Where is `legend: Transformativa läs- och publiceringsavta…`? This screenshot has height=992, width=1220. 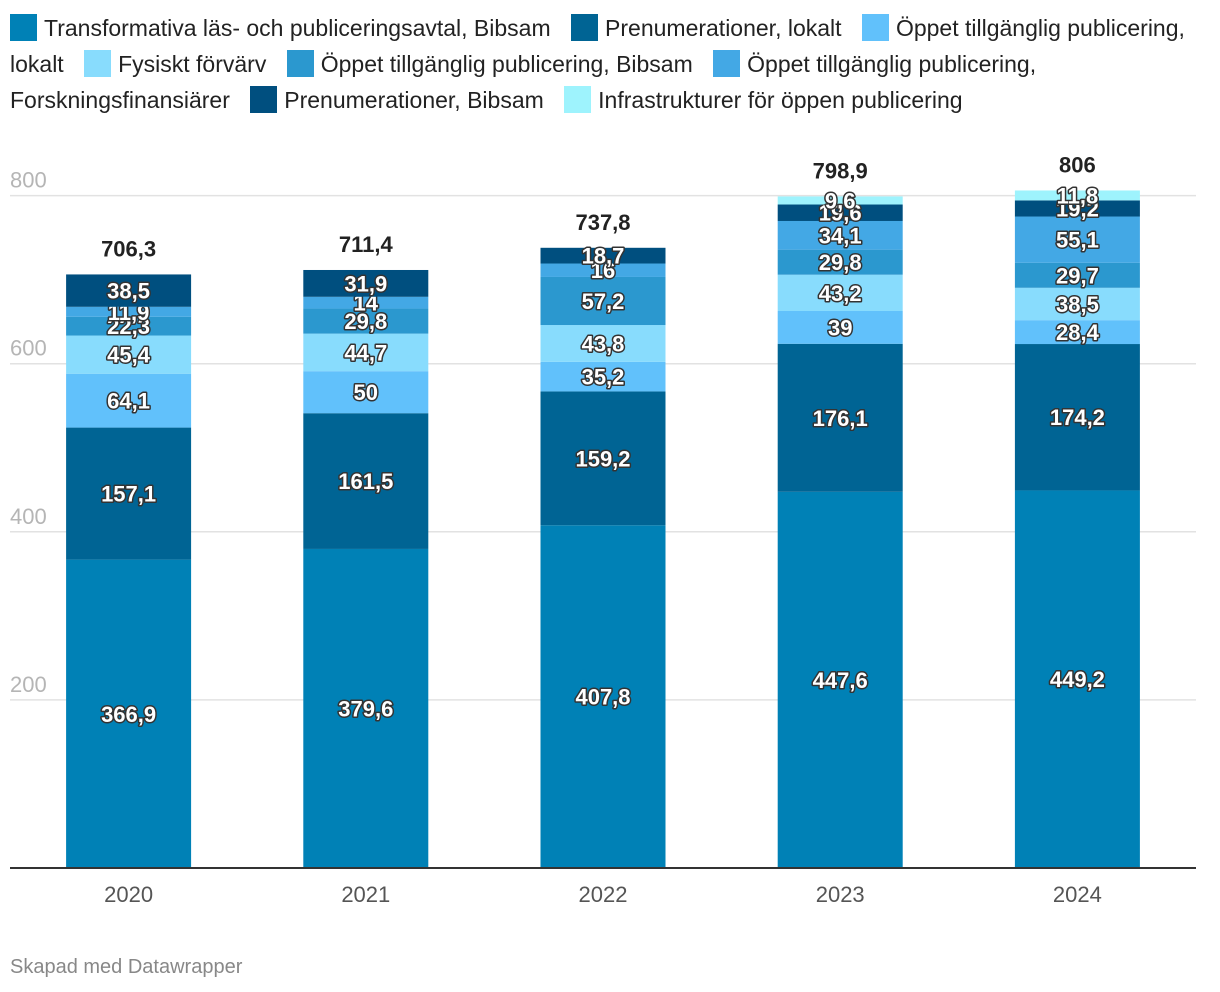 legend: Transformativa läs- och publiceringsavta… is located at coordinates (612, 64).